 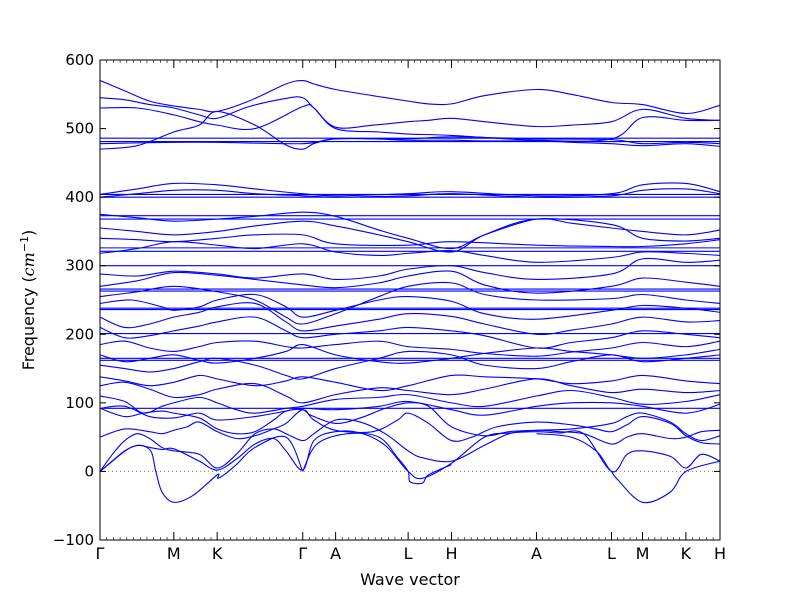 What do you see at coordinates (73, 540) in the screenshot?
I see `y-tick-label: −100` at bounding box center [73, 540].